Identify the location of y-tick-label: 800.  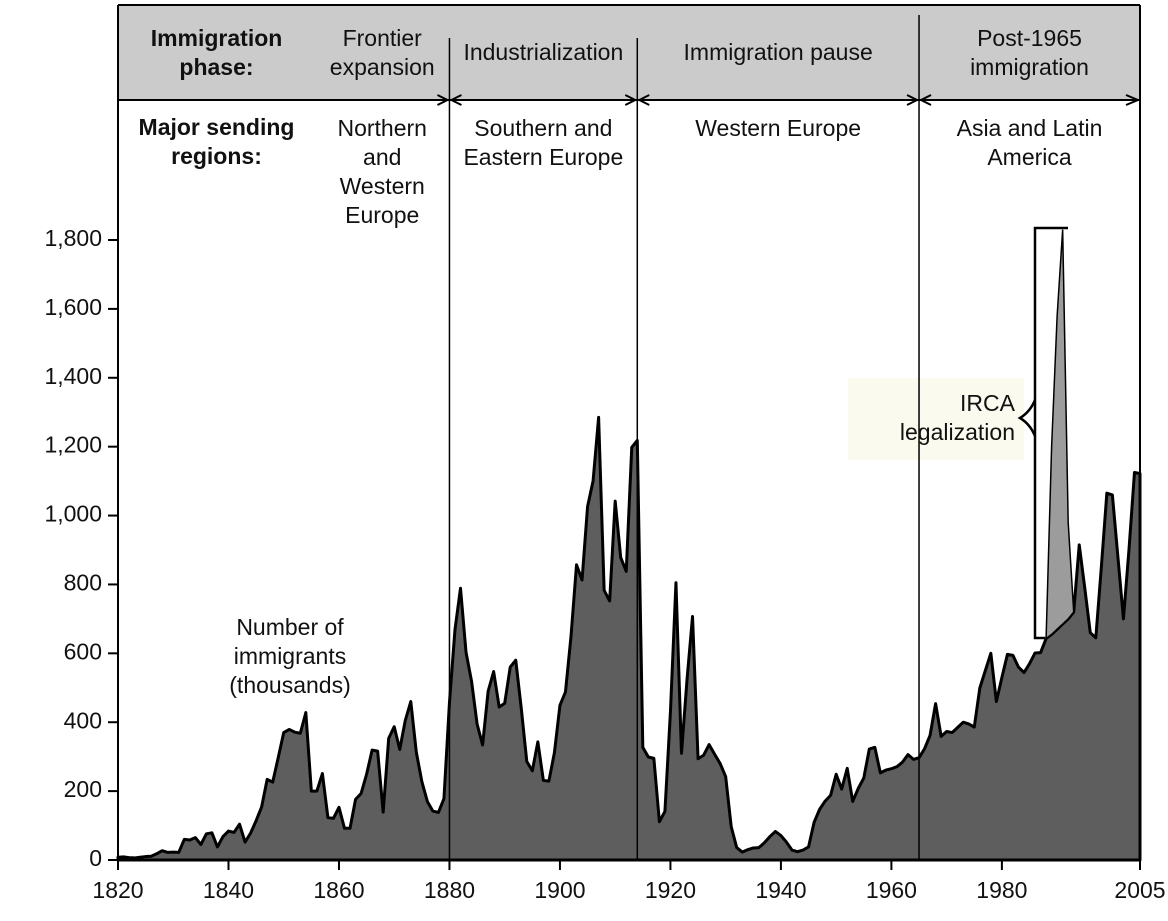
(83, 583).